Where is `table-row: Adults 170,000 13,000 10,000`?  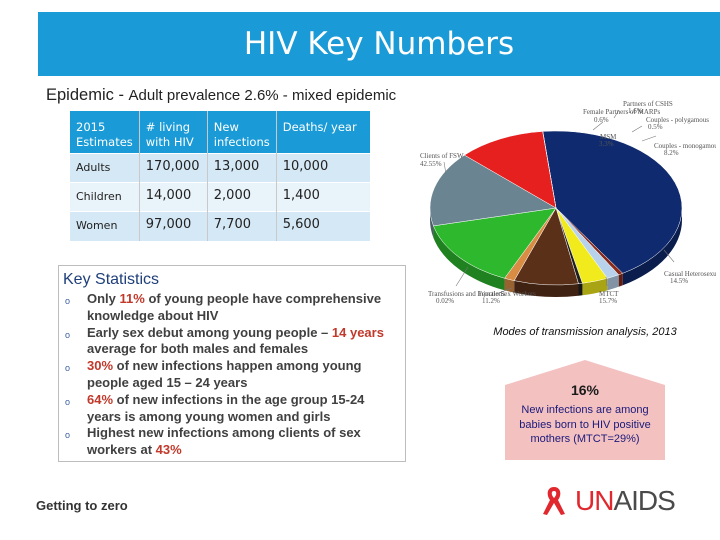
table-row: Adults 170,000 13,000 10,000 is located at coordinates (220, 168).